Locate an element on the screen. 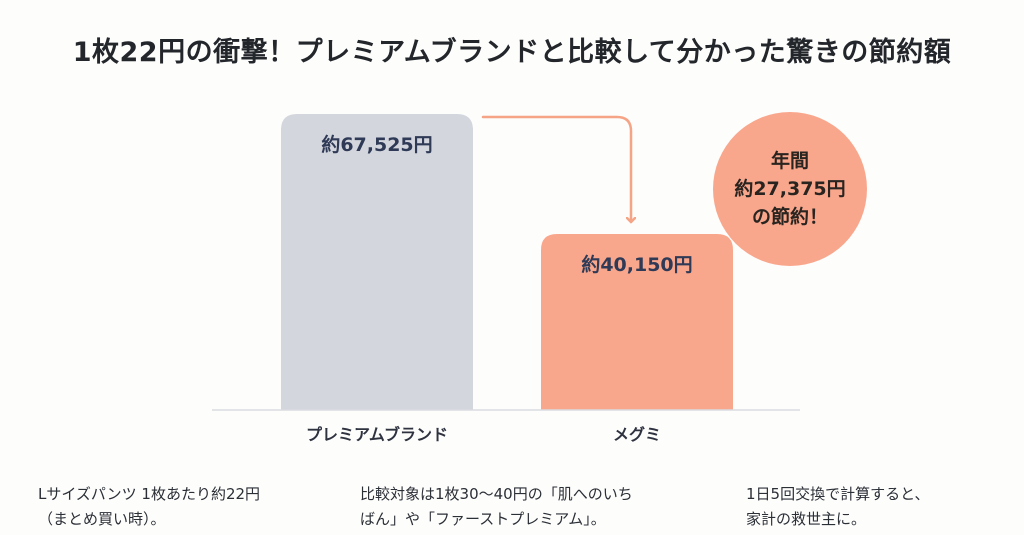  note-calculation-basis: 1日5回交換で計算すると、 家計の救世主に。 is located at coordinates (876, 507).